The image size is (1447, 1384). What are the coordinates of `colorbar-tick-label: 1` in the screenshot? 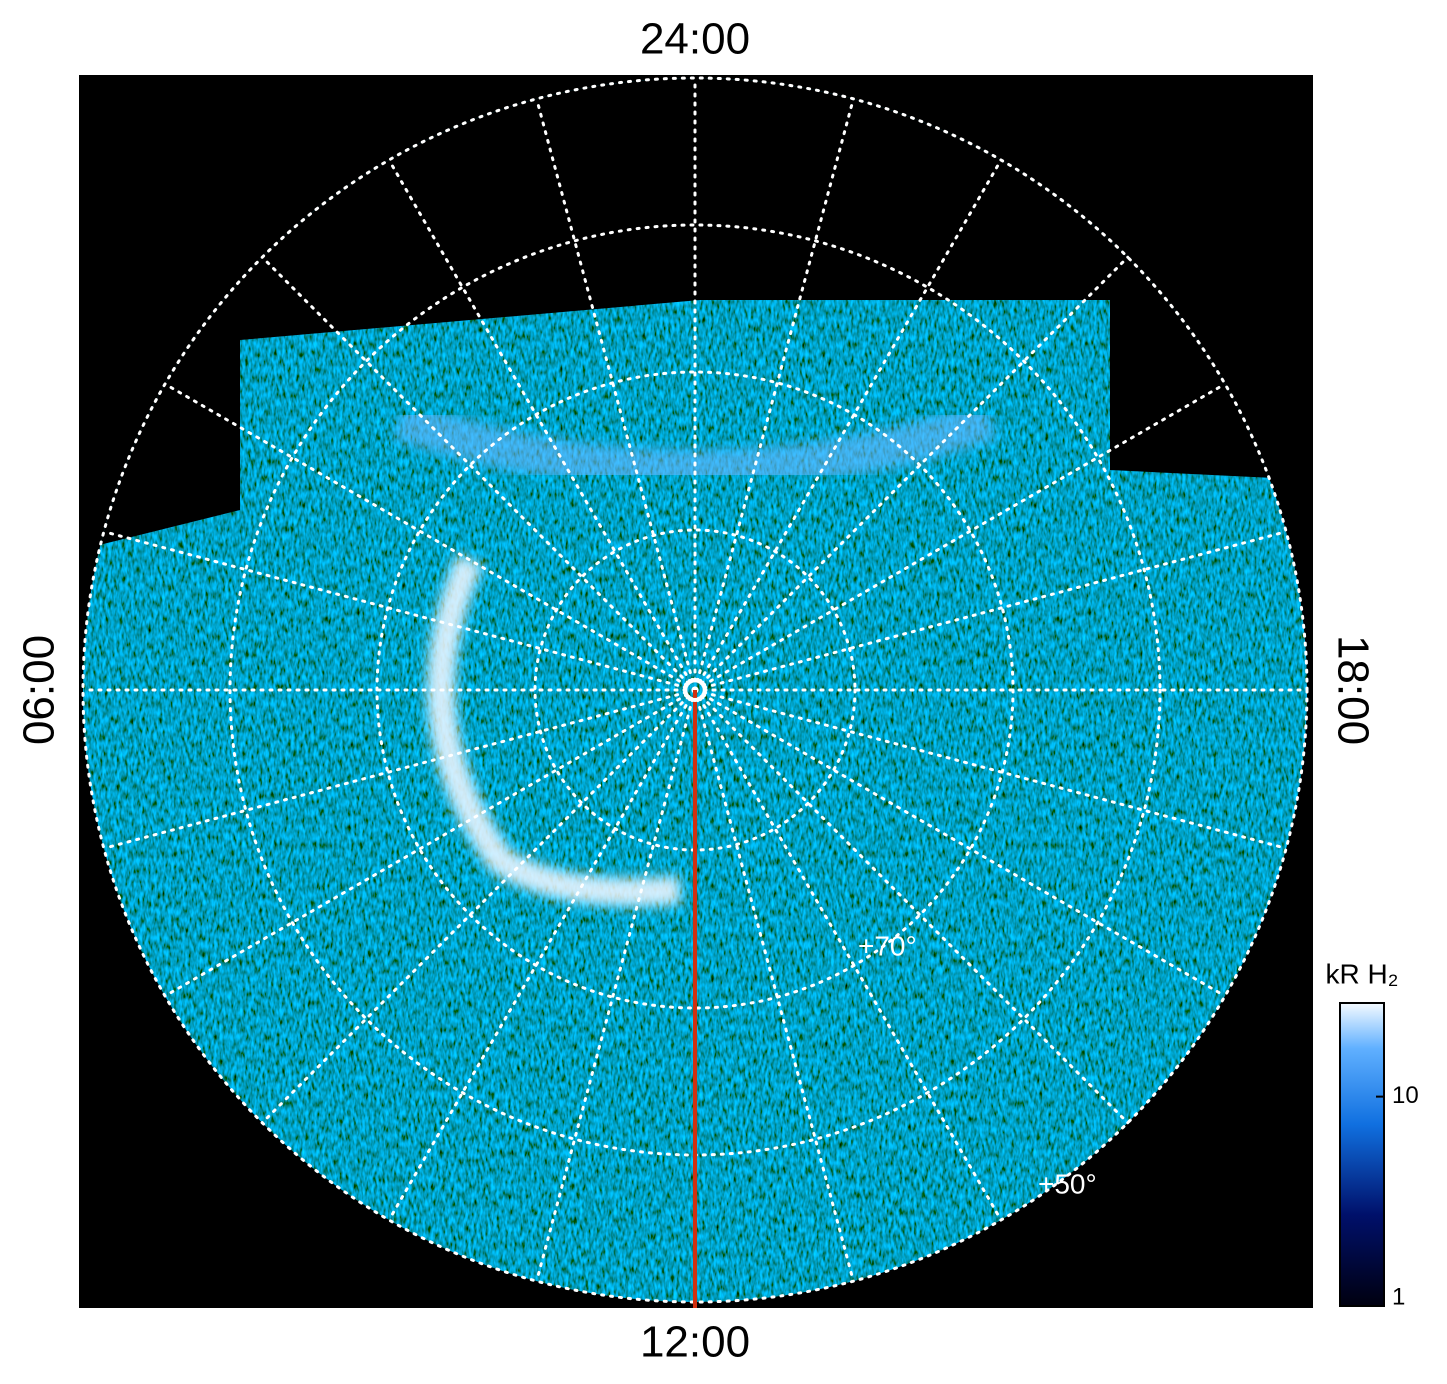 It's located at (1398, 1296).